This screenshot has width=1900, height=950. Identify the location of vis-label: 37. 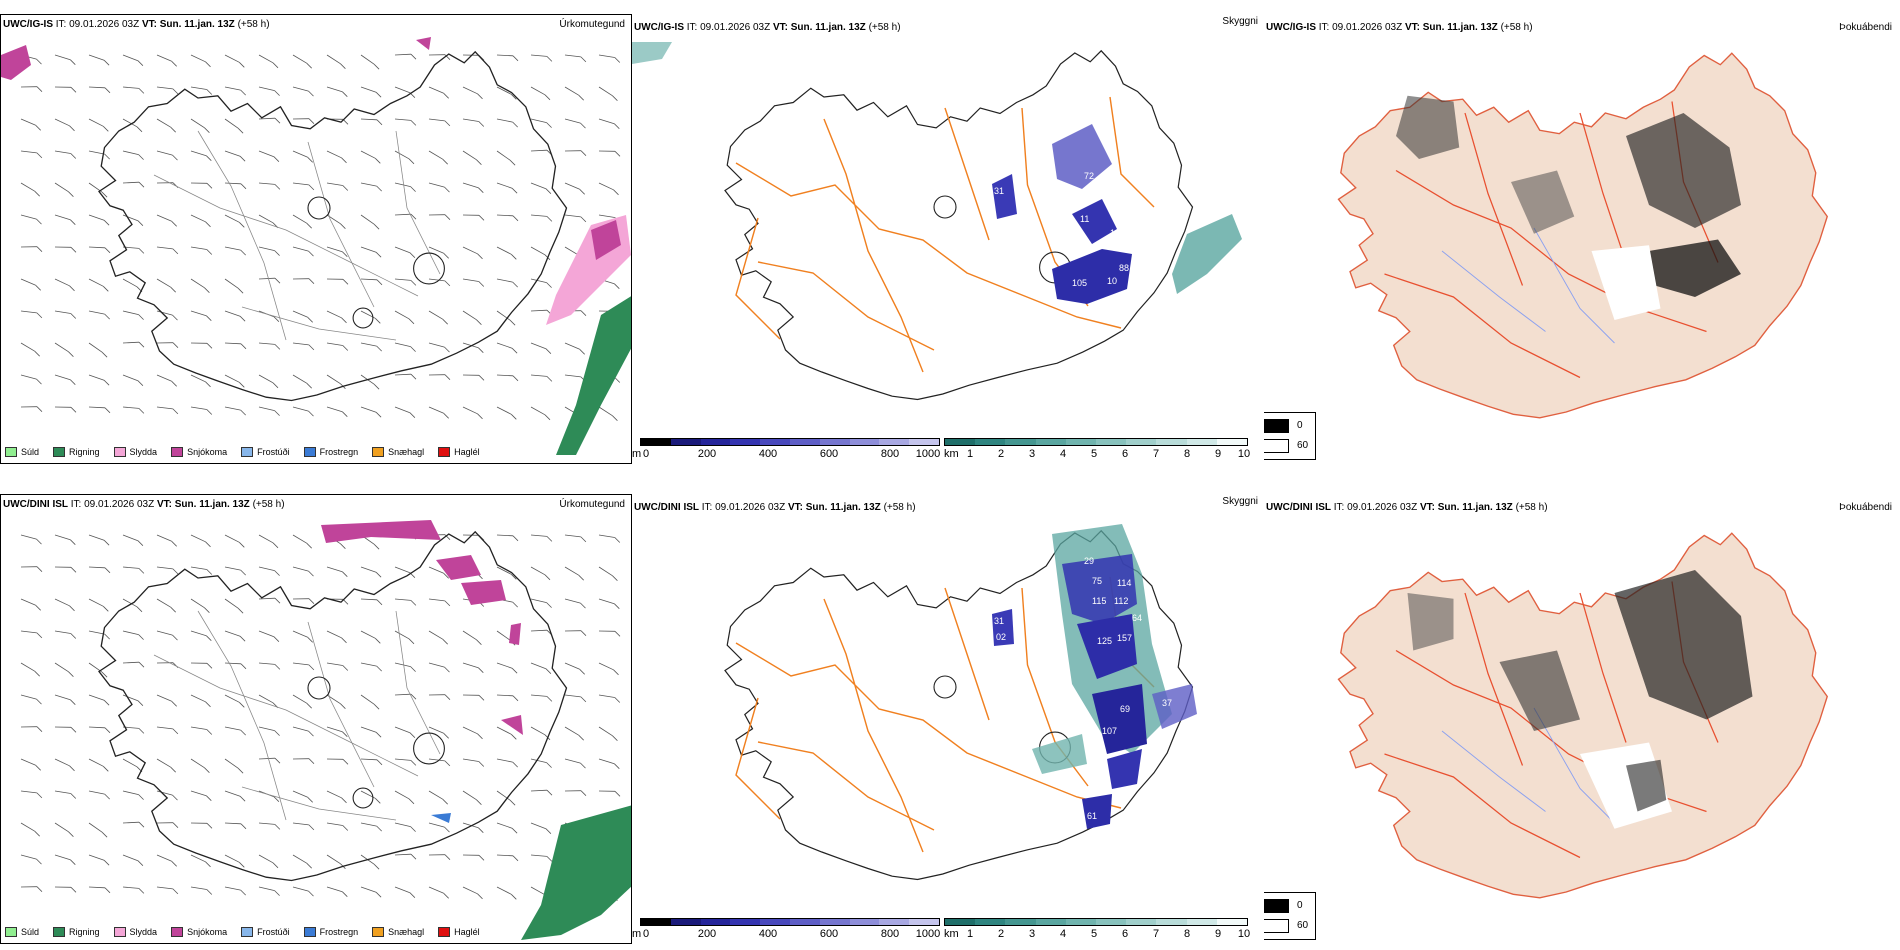
(1167, 703).